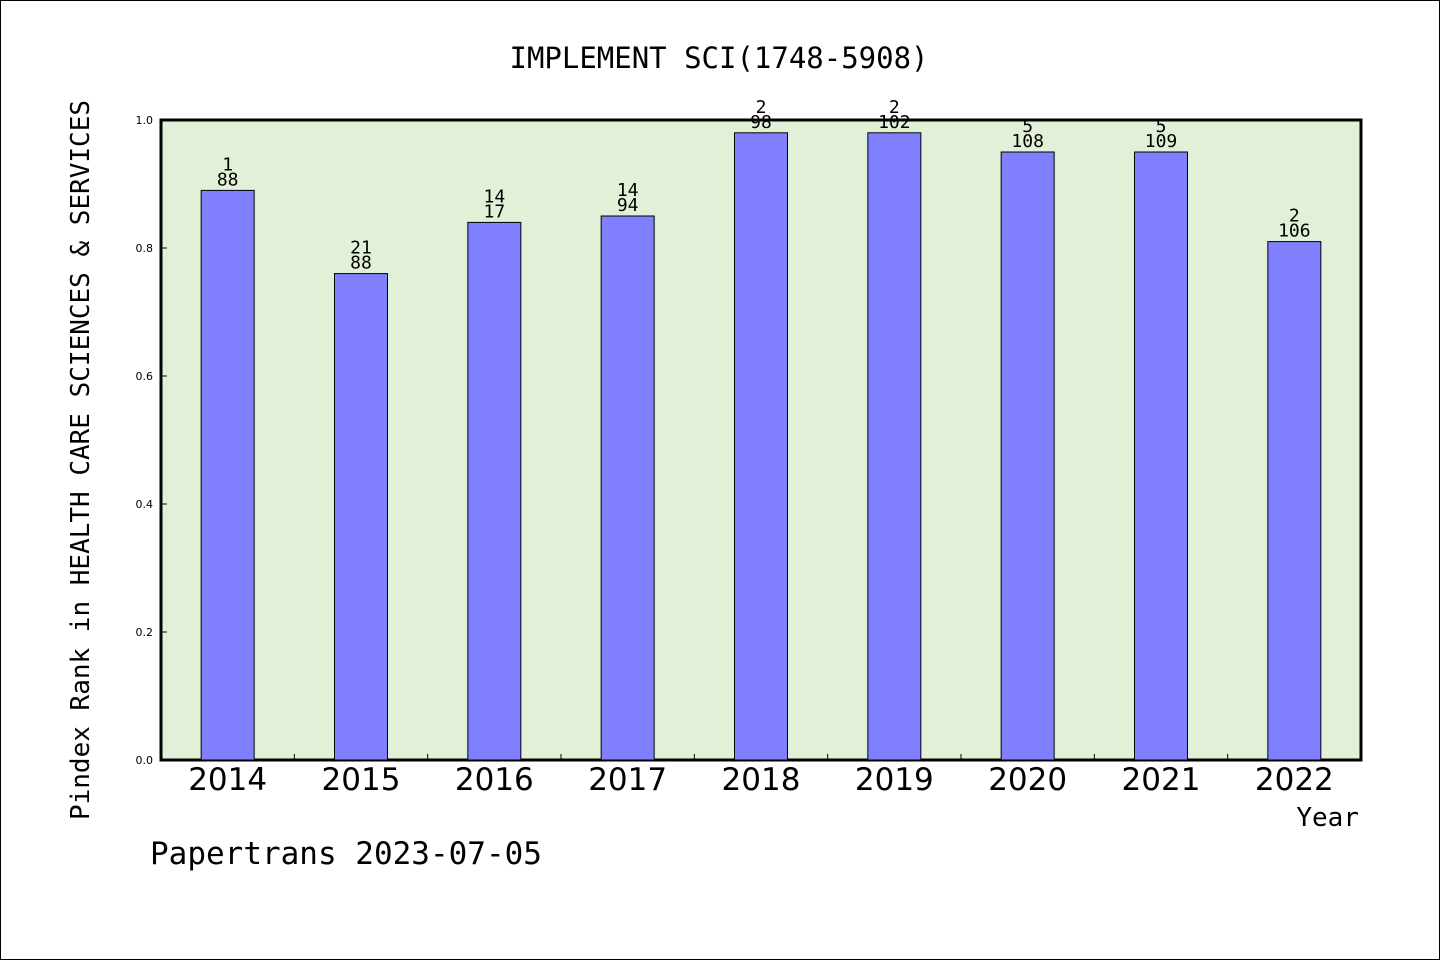  I want to click on bar-rank-label: 21, so click(361, 248).